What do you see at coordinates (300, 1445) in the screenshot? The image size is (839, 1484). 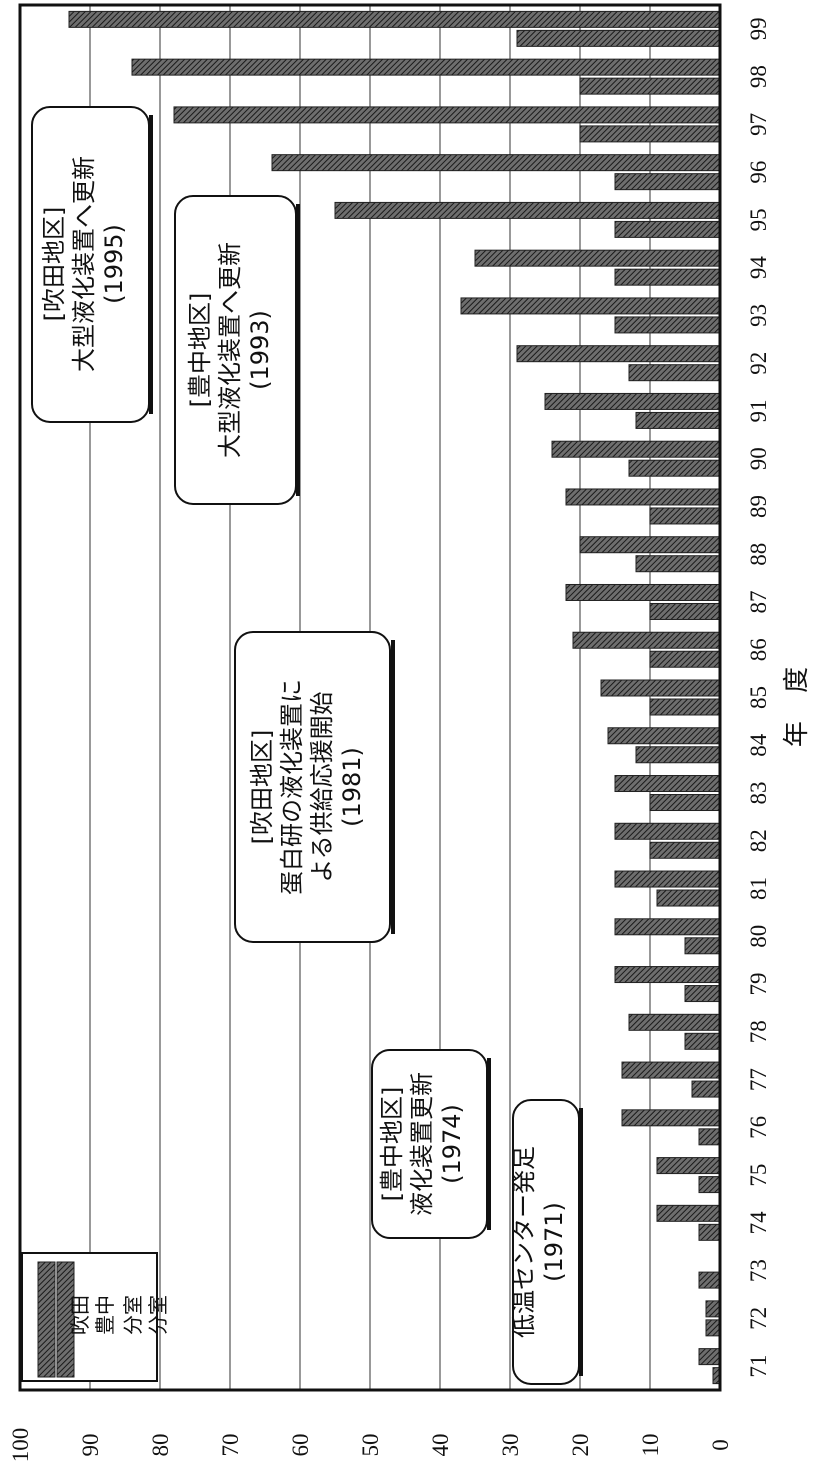 I see `value-tick-label: 60` at bounding box center [300, 1445].